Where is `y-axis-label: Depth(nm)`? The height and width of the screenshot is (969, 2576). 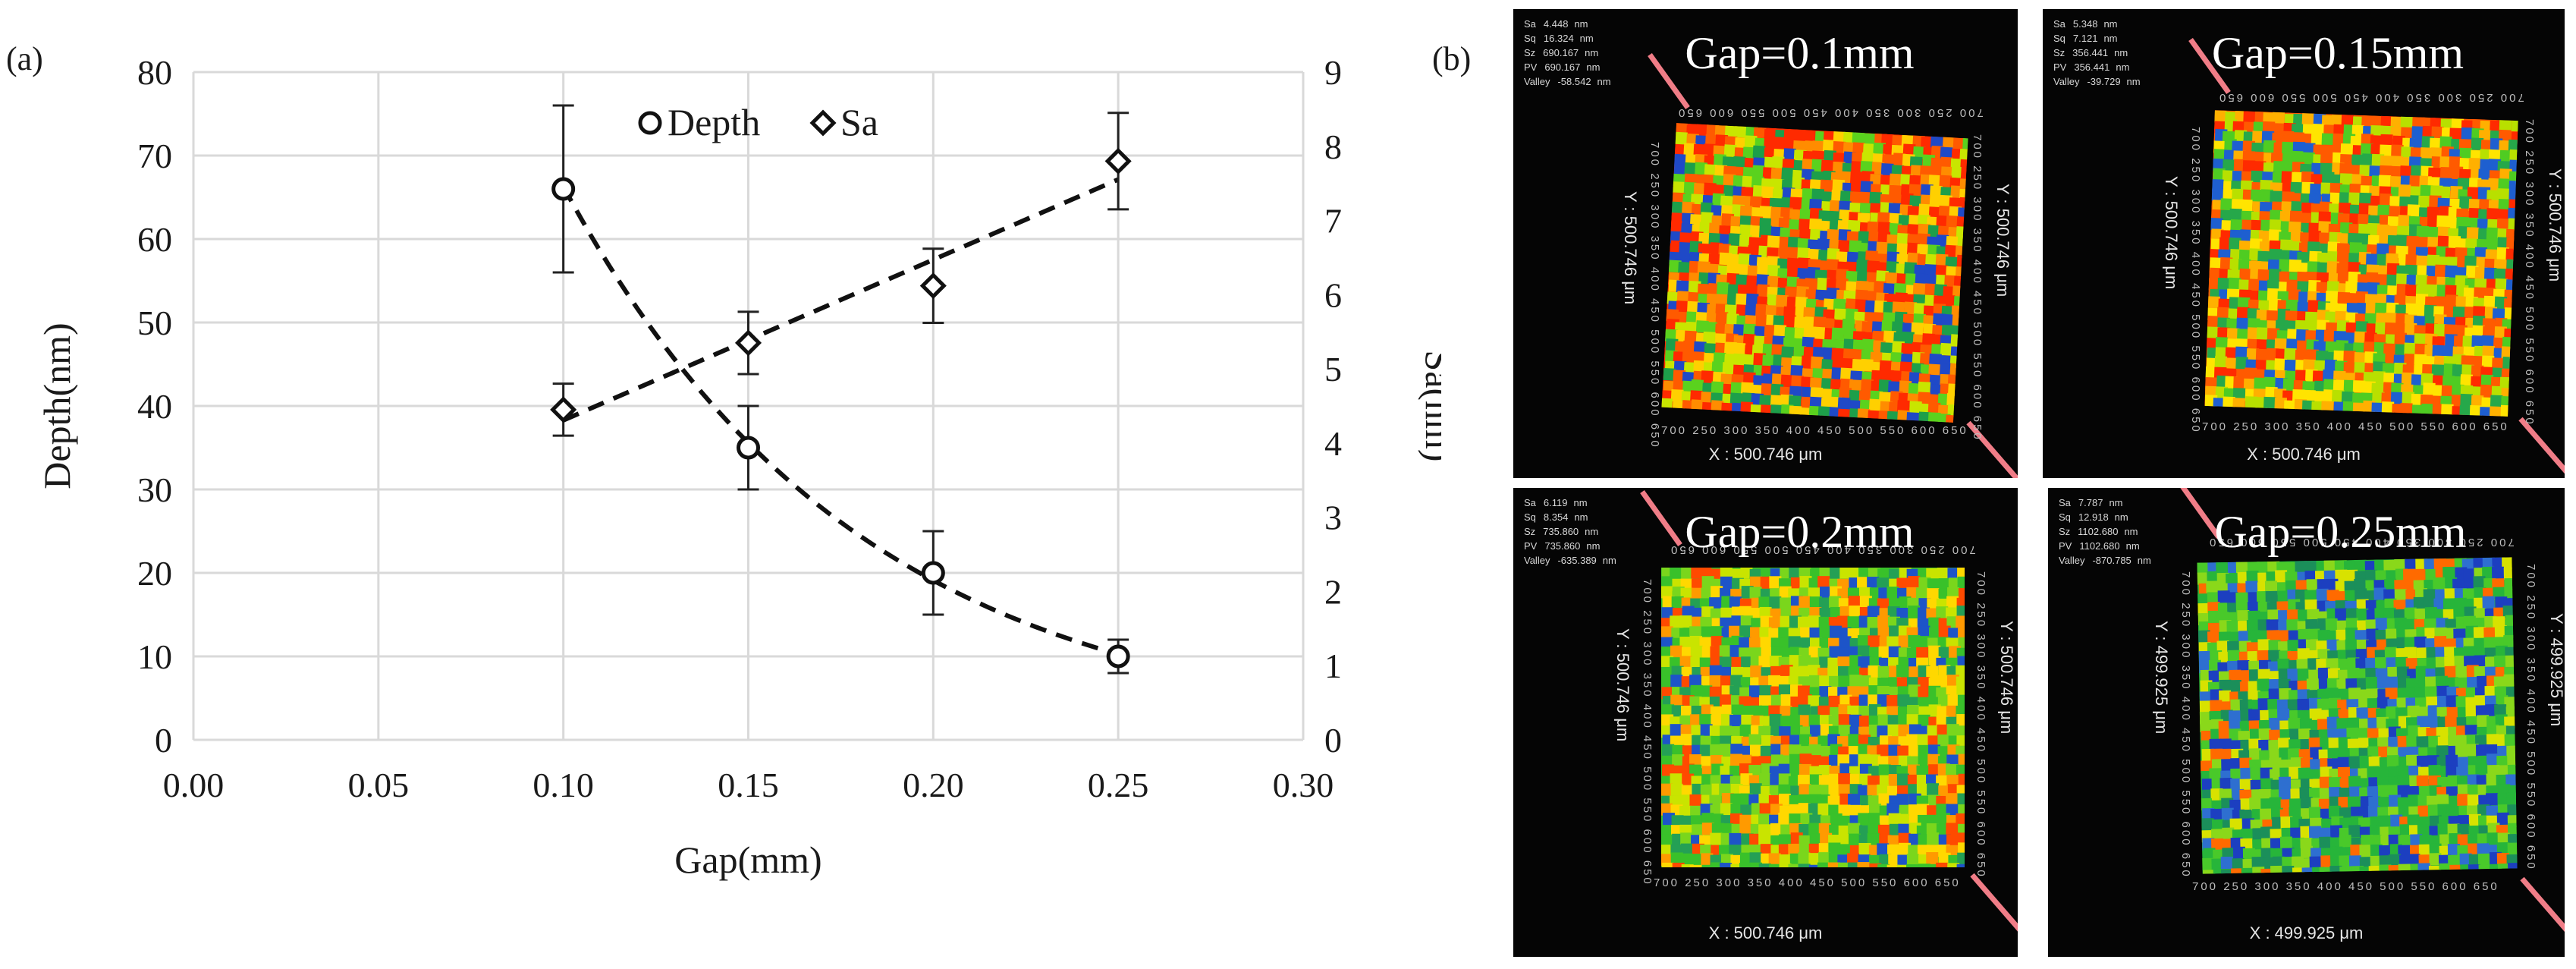 y-axis-label: Depth(nm) is located at coordinates (57, 405).